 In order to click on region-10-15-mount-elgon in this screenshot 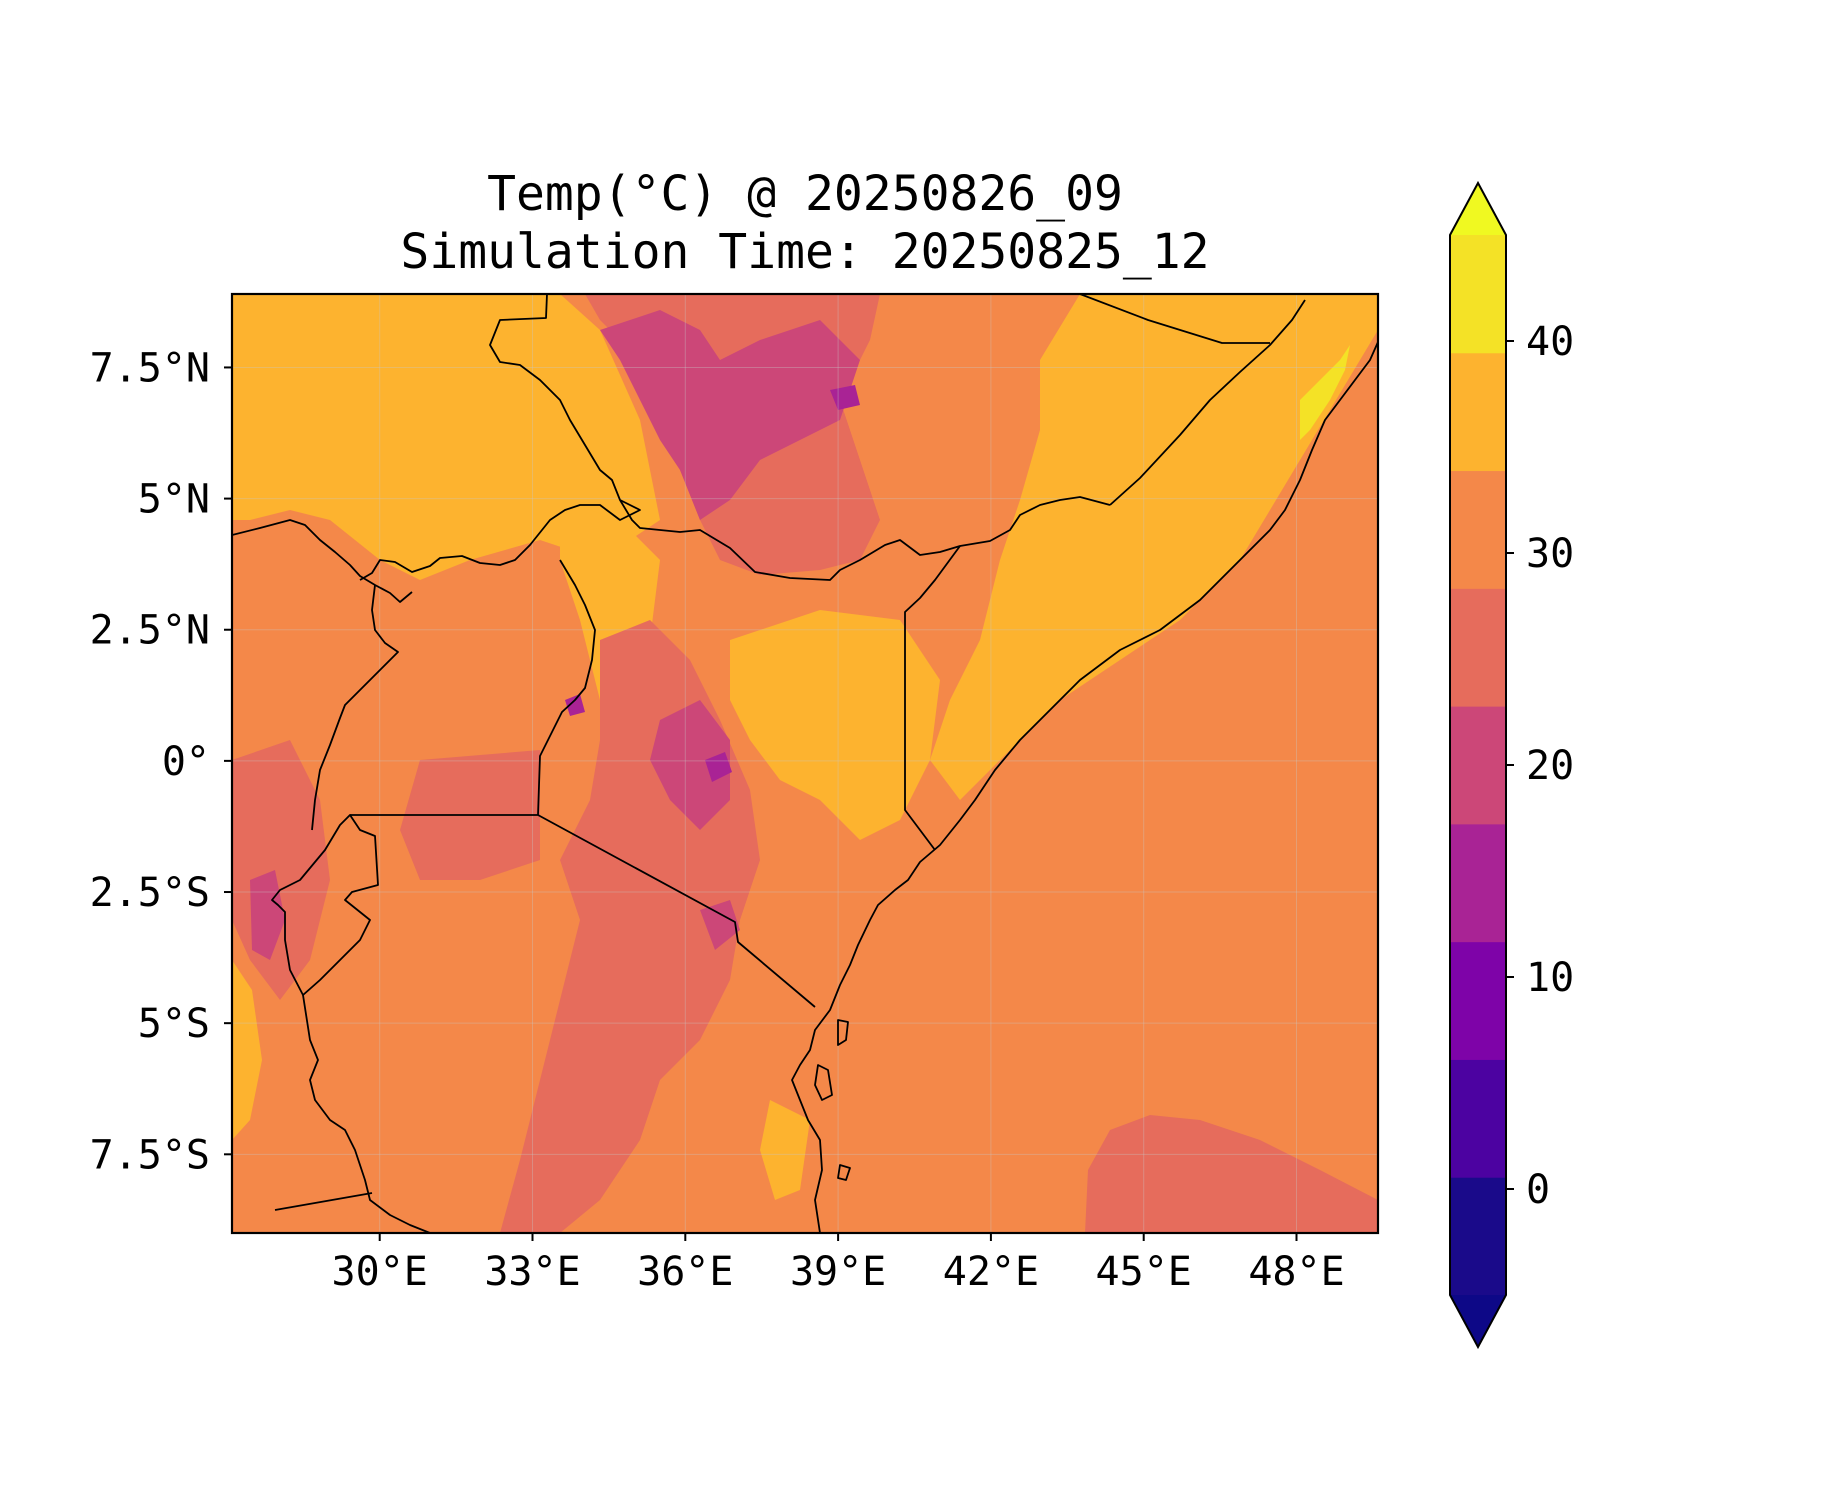, I will do `click(575, 705)`.